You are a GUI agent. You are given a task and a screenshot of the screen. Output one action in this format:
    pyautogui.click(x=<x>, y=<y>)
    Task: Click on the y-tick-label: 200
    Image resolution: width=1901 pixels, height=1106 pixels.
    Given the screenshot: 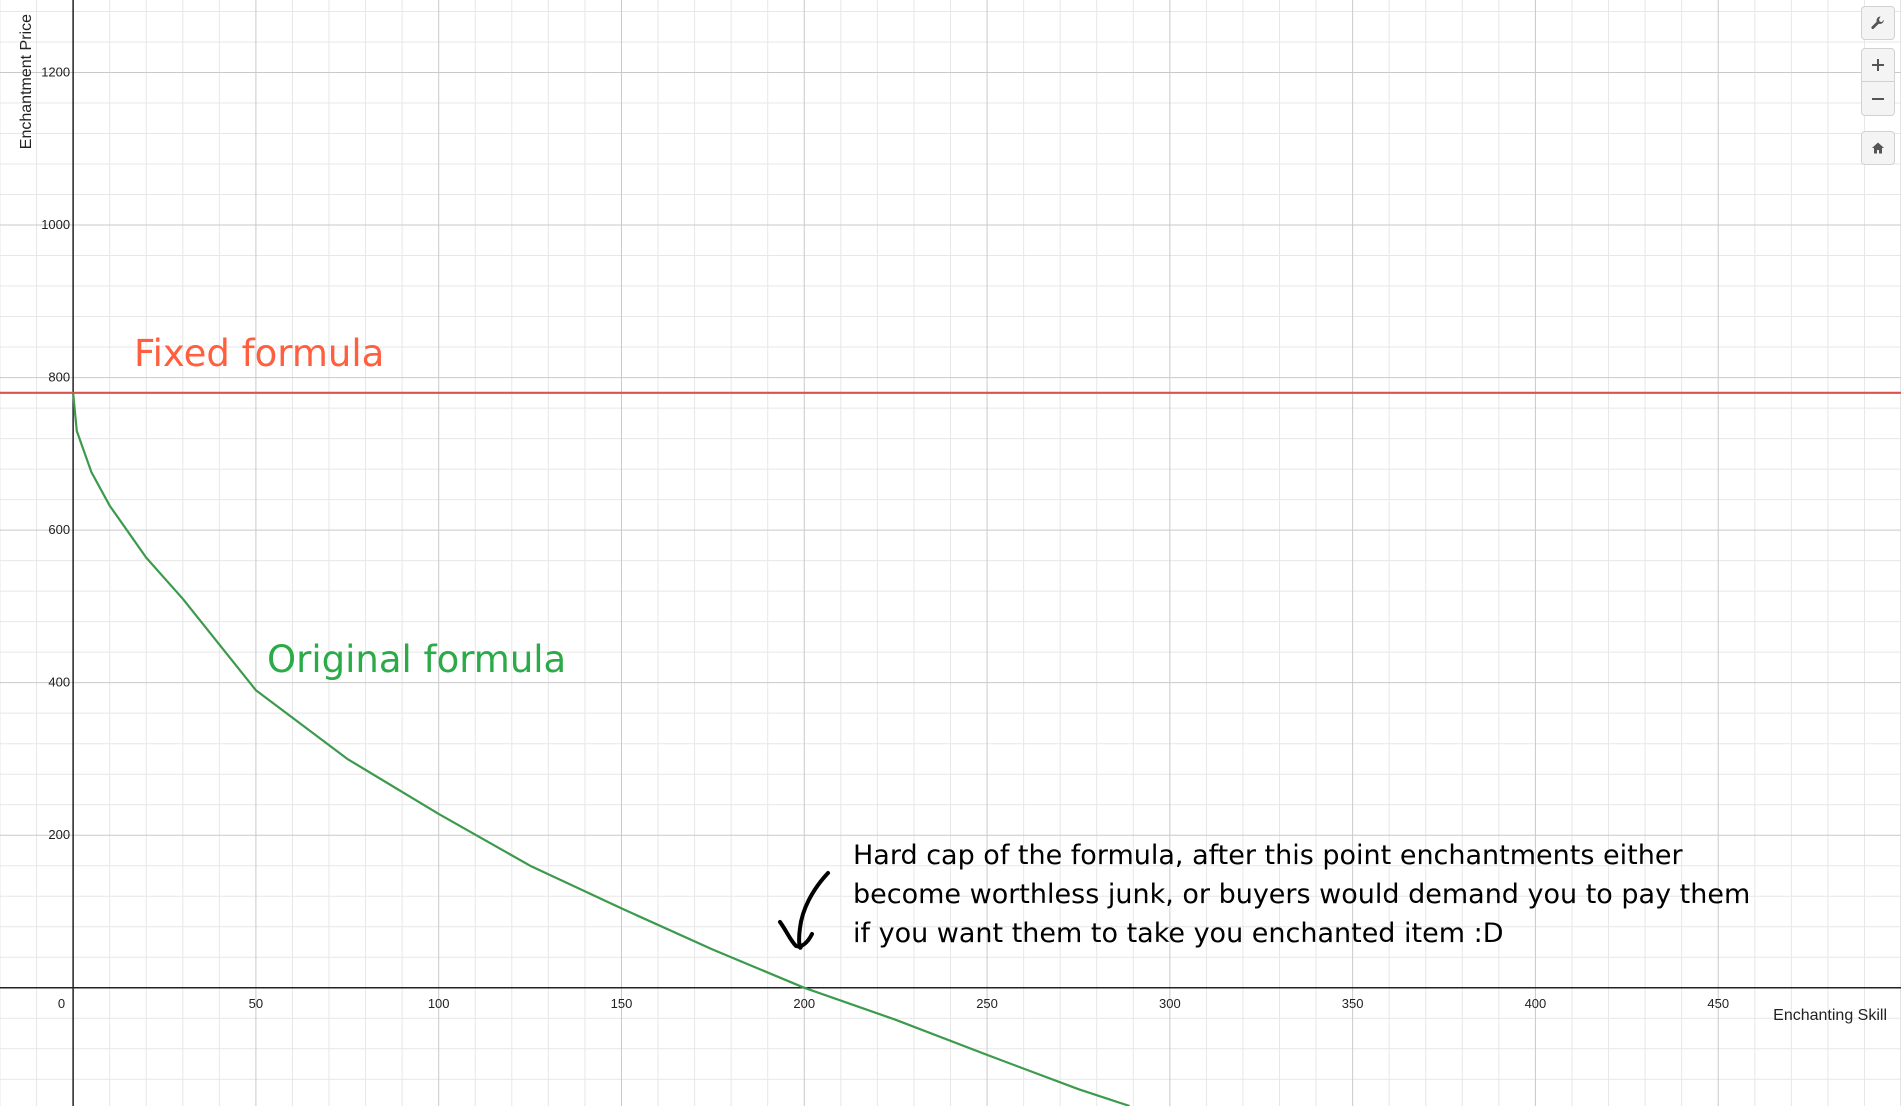 What is the action you would take?
    pyautogui.click(x=59, y=834)
    